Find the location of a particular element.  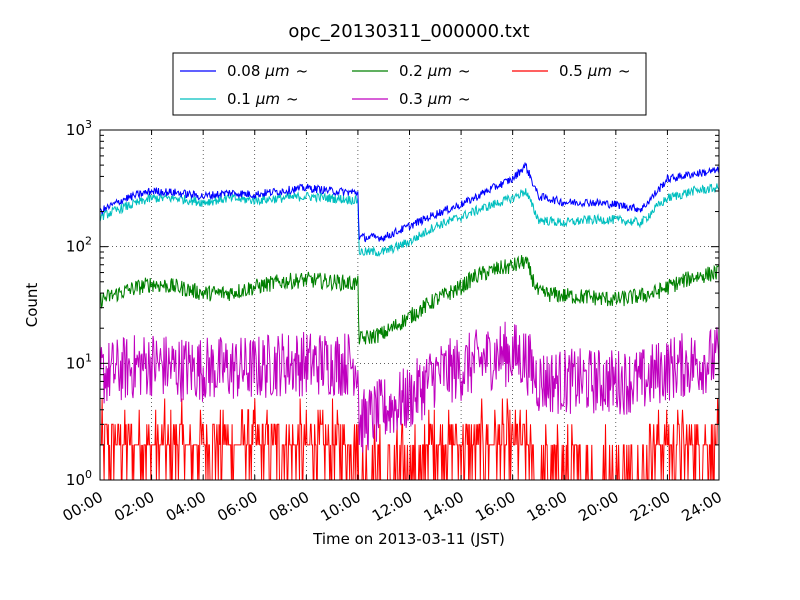

x-tick-label: 08:00 is located at coordinates (289, 506).